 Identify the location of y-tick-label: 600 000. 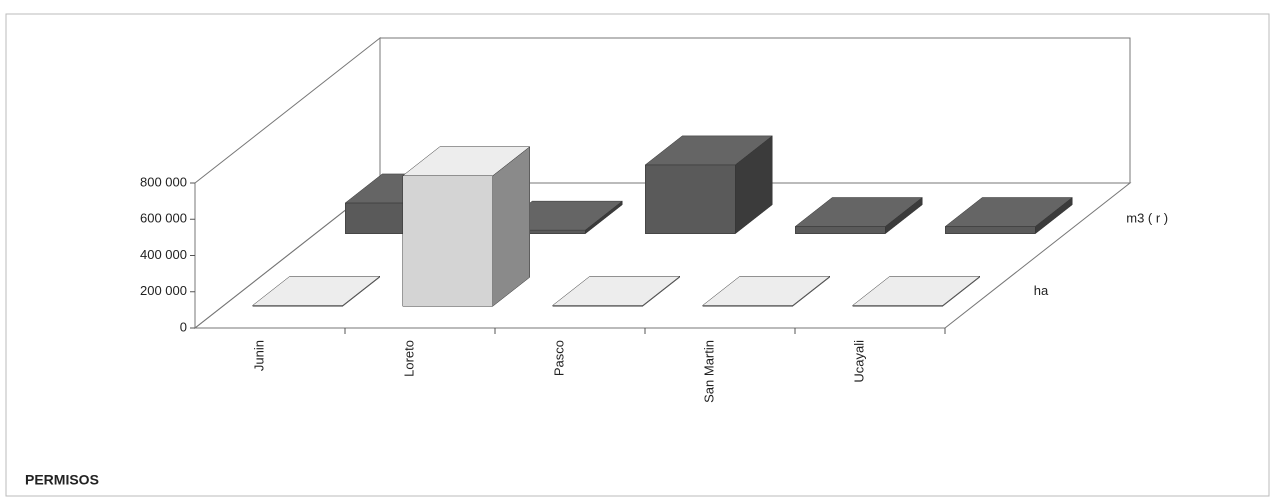
(163, 218).